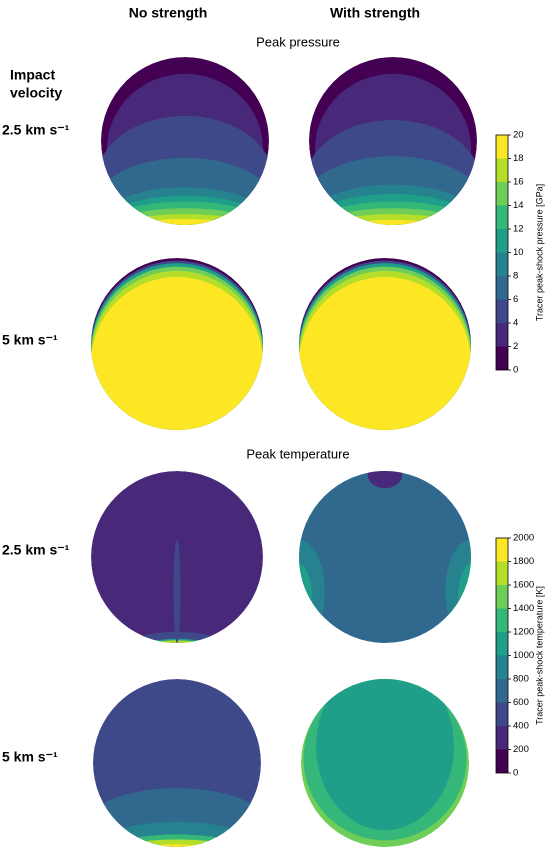 This screenshot has height=855, width=548. What do you see at coordinates (515, 323) in the screenshot?
I see `colorbar-tick-label: 4` at bounding box center [515, 323].